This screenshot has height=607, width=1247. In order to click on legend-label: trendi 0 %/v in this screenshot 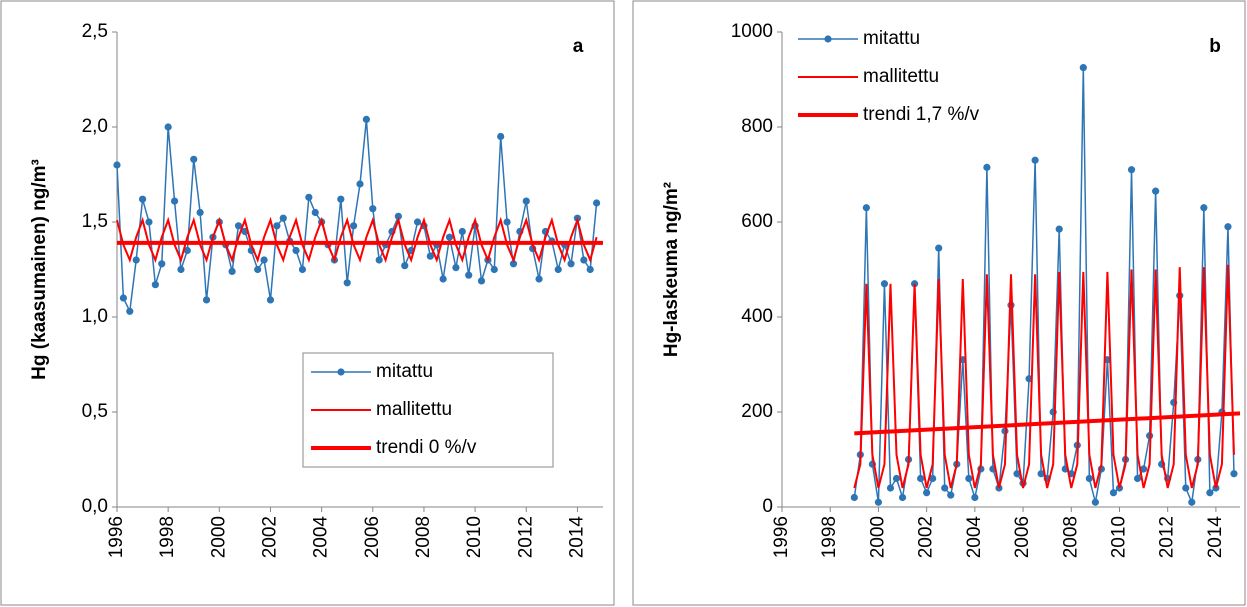, I will do `click(426, 447)`.